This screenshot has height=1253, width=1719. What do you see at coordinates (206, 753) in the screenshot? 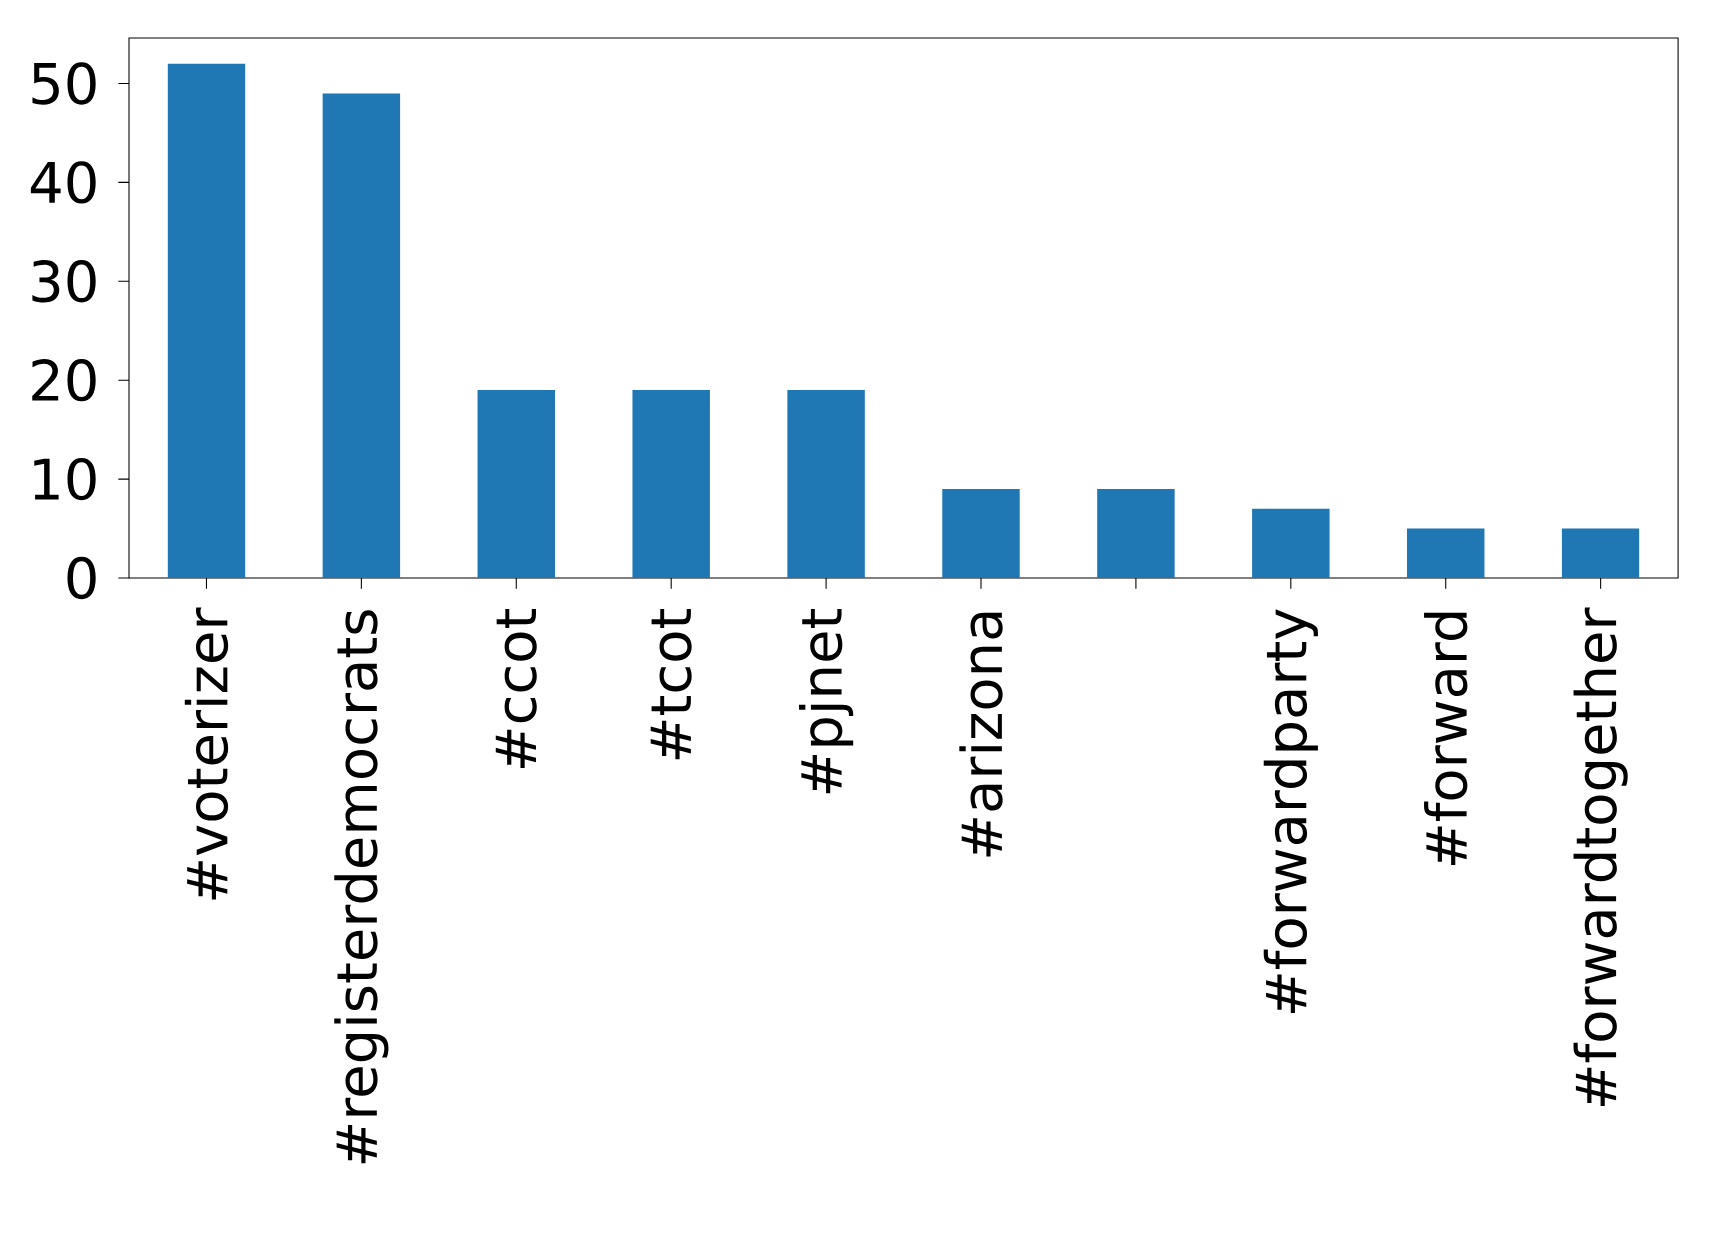
I see `x-tick-label: #voterizer` at bounding box center [206, 753].